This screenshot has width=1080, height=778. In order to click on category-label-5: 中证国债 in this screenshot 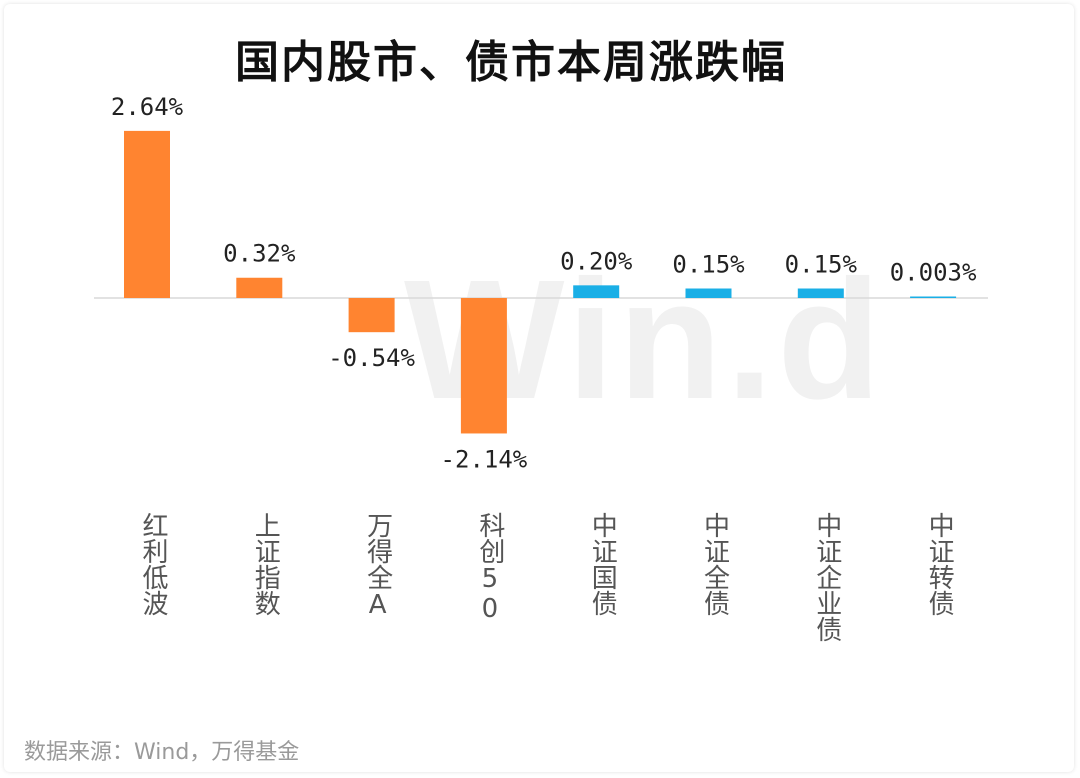, I will do `click(602, 564)`.